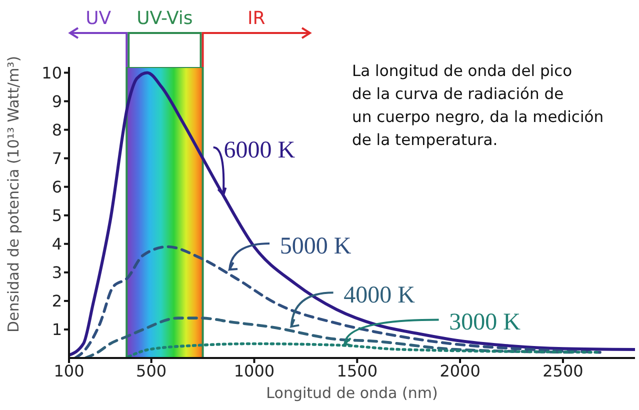 Image resolution: width=639 pixels, height=410 pixels. Describe the element at coordinates (57, 244) in the screenshot. I see `y-tick-label: 4` at that location.